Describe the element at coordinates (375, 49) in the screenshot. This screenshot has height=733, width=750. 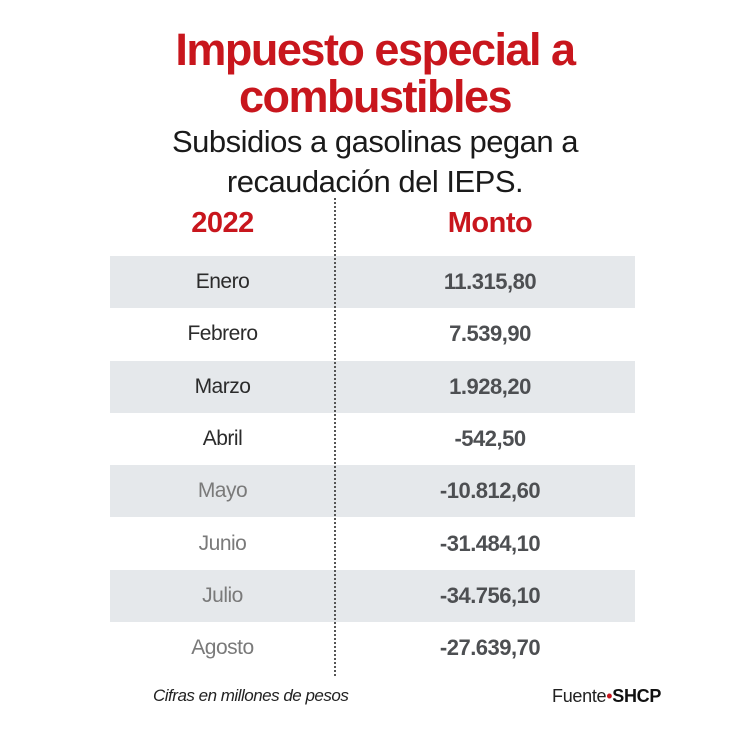
I see `title-line-1: Impuesto especial a` at that location.